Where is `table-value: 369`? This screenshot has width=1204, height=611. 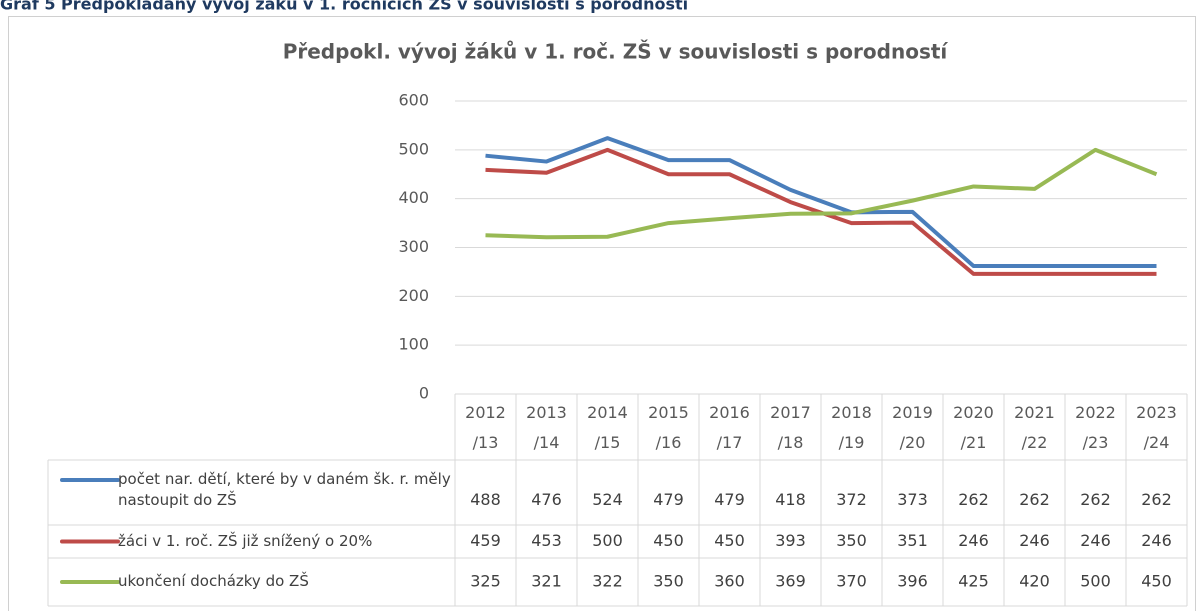
table-value: 369 is located at coordinates (790, 581).